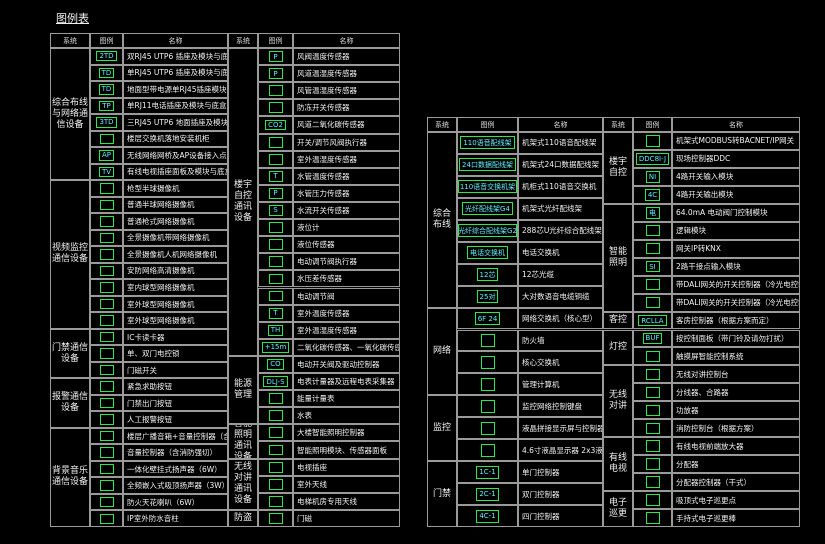 The image size is (825, 544). I want to click on header-cell: 名称, so click(560, 124).